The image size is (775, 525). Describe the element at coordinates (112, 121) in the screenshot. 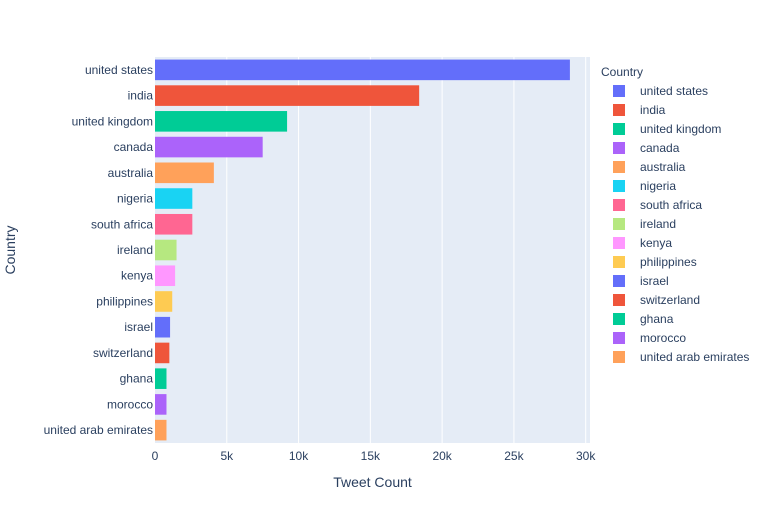

I see `y-tick-label: united kingdom` at that location.